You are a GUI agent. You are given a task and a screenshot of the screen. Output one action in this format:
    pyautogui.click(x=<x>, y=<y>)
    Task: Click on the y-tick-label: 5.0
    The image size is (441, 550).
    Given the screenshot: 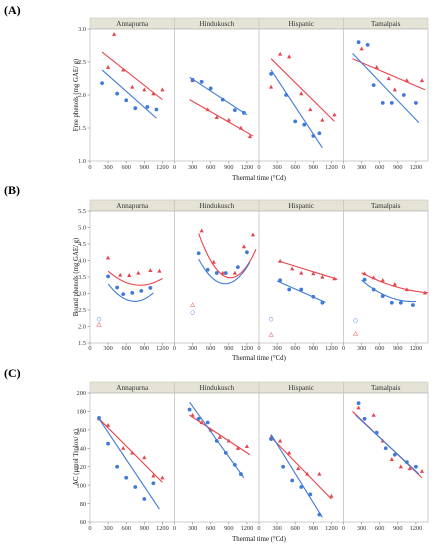 What is the action you would take?
    pyautogui.click(x=82, y=228)
    